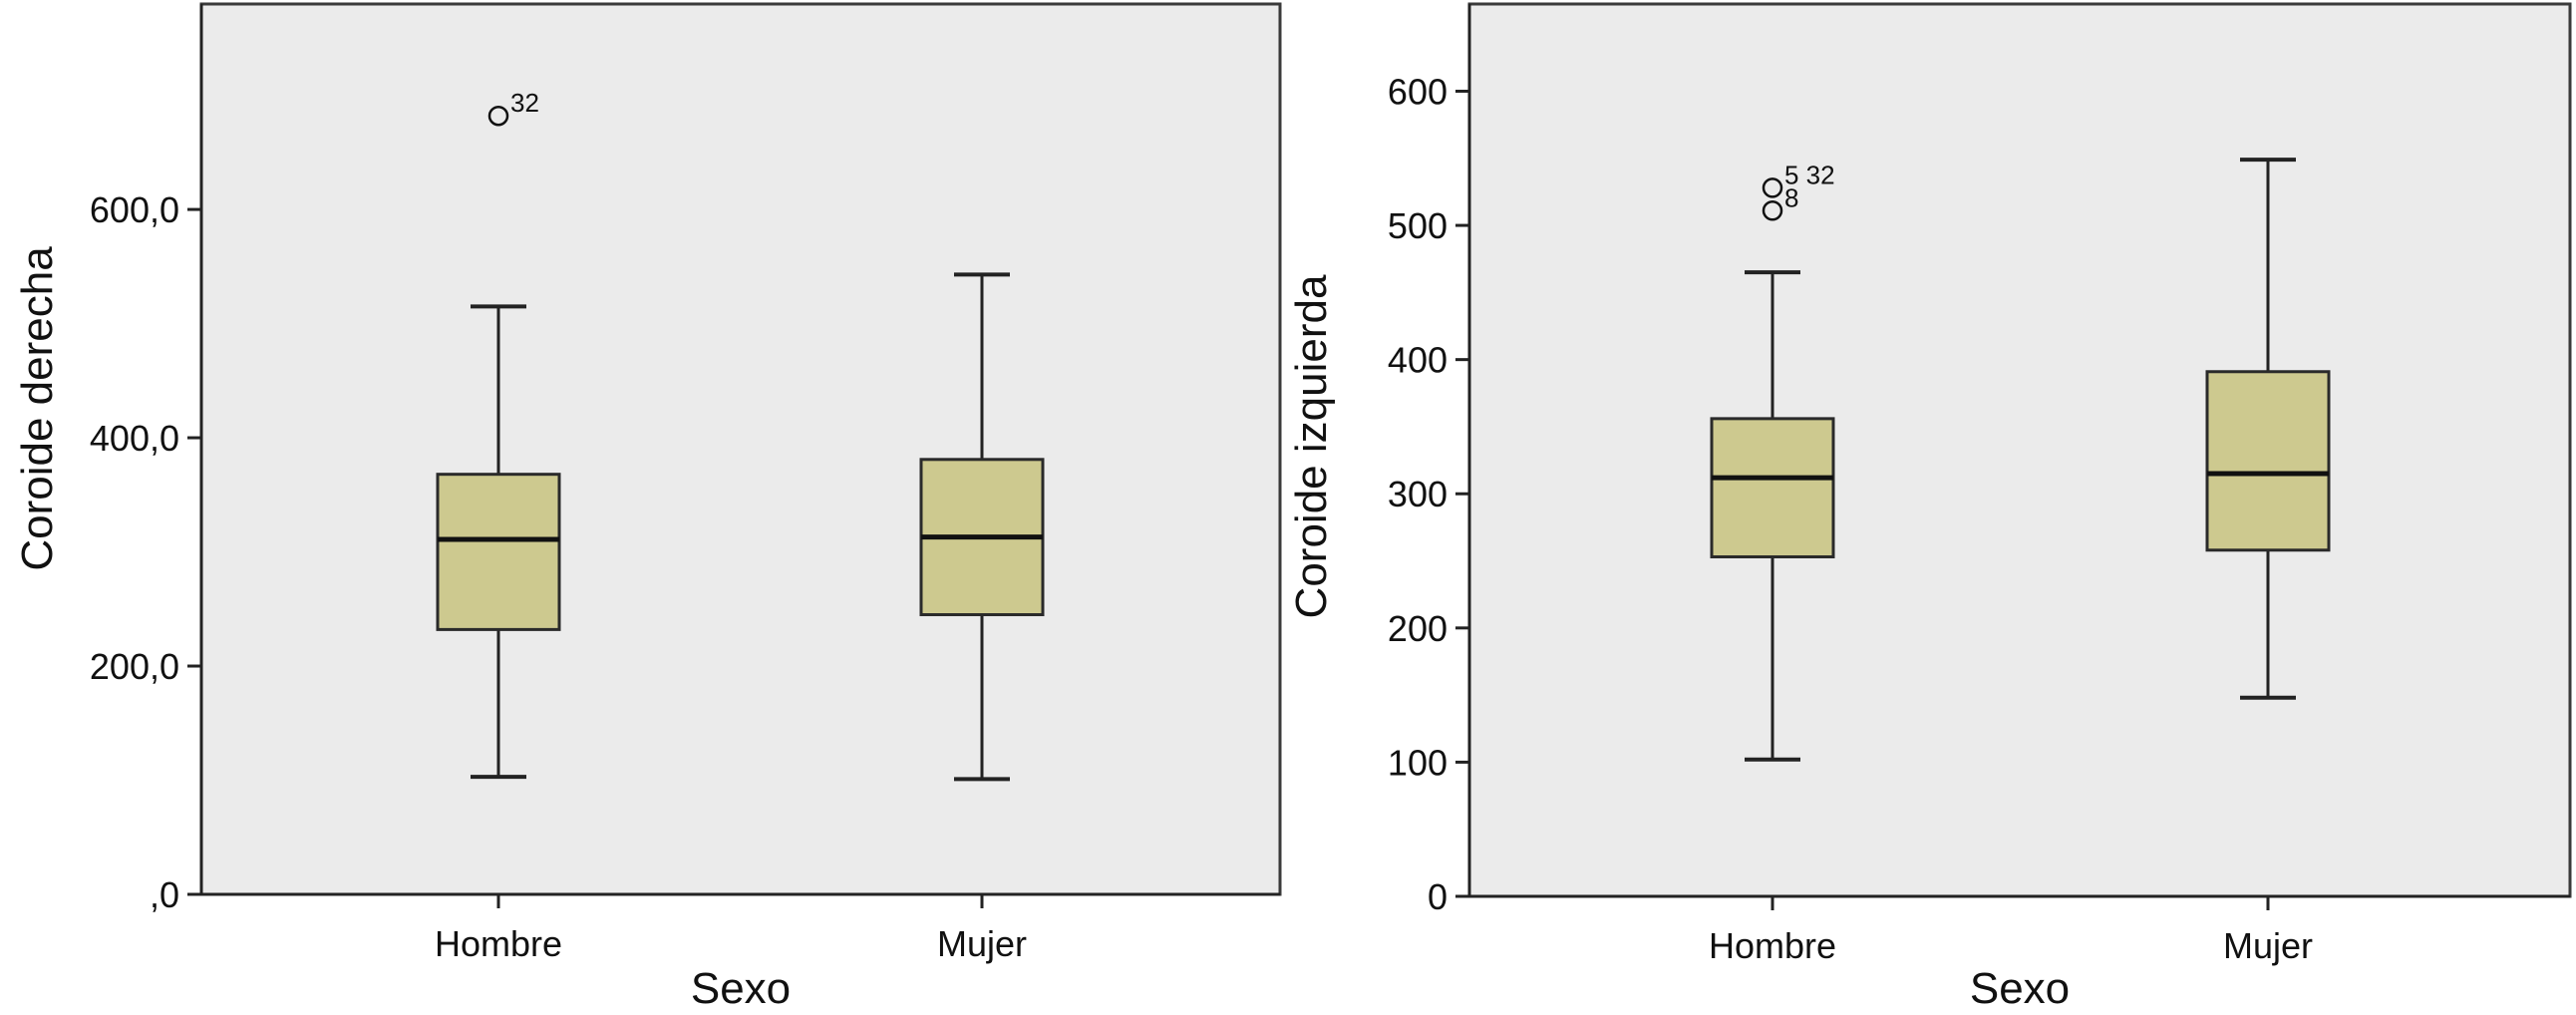 The width and height of the screenshot is (2576, 1015). Describe the element at coordinates (524, 103) in the screenshot. I see `outlier-label: 32` at that location.